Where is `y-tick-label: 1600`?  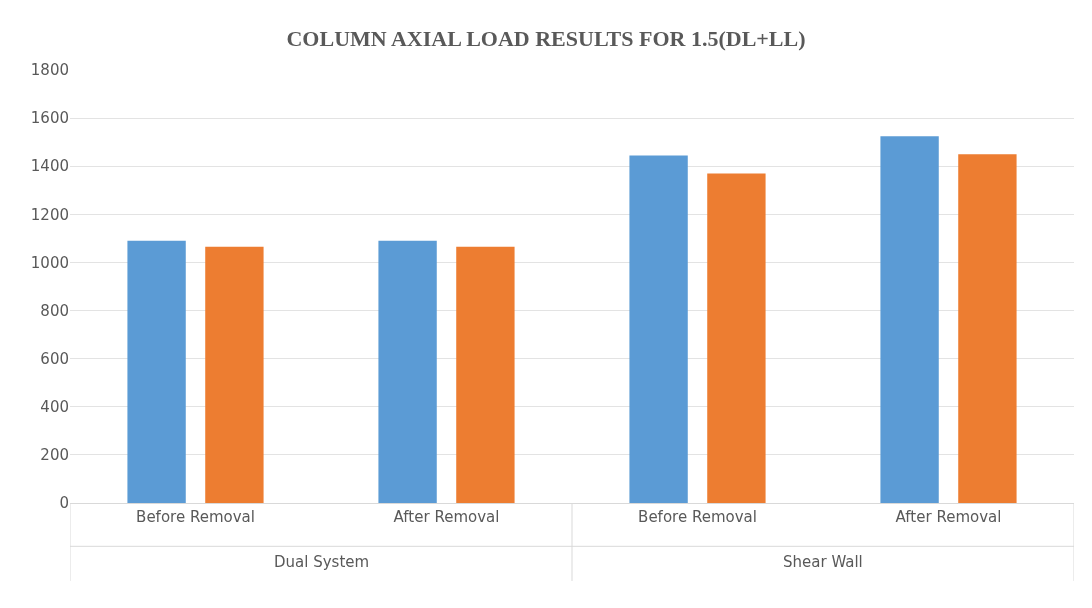 y-tick-label: 1600 is located at coordinates (49, 118).